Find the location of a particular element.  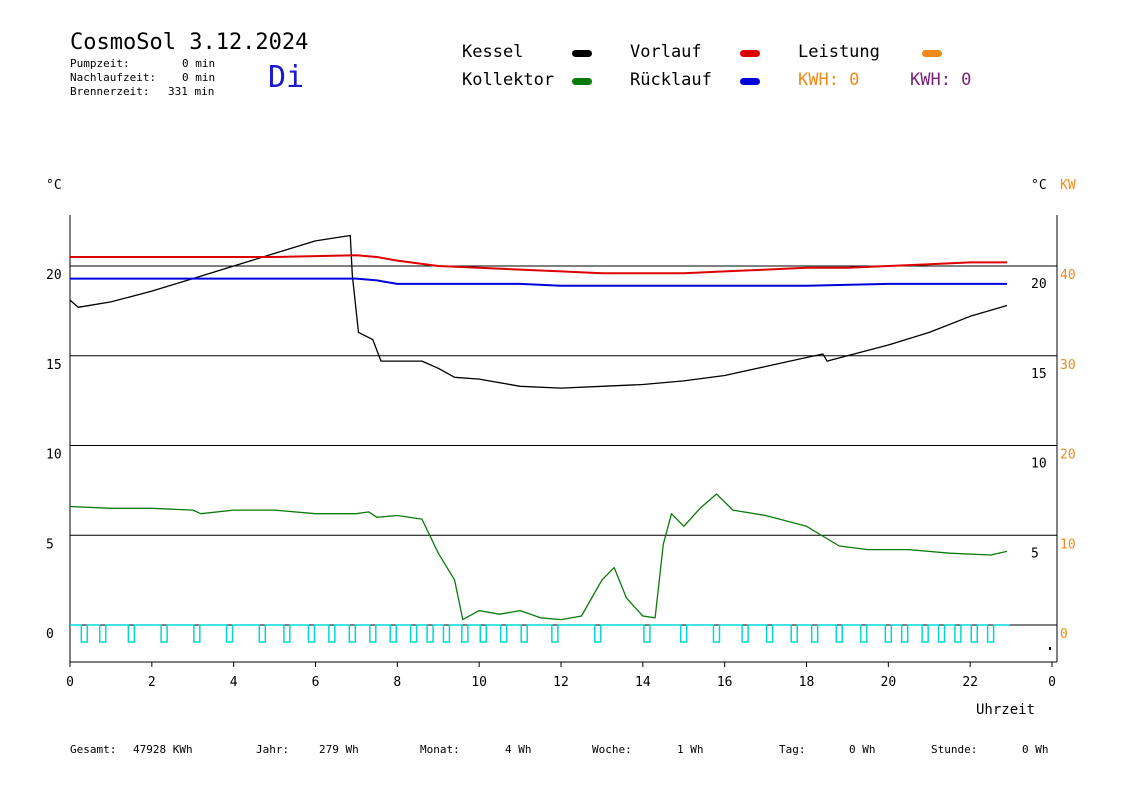

legend-vorlauf-swatch is located at coordinates (750, 53).